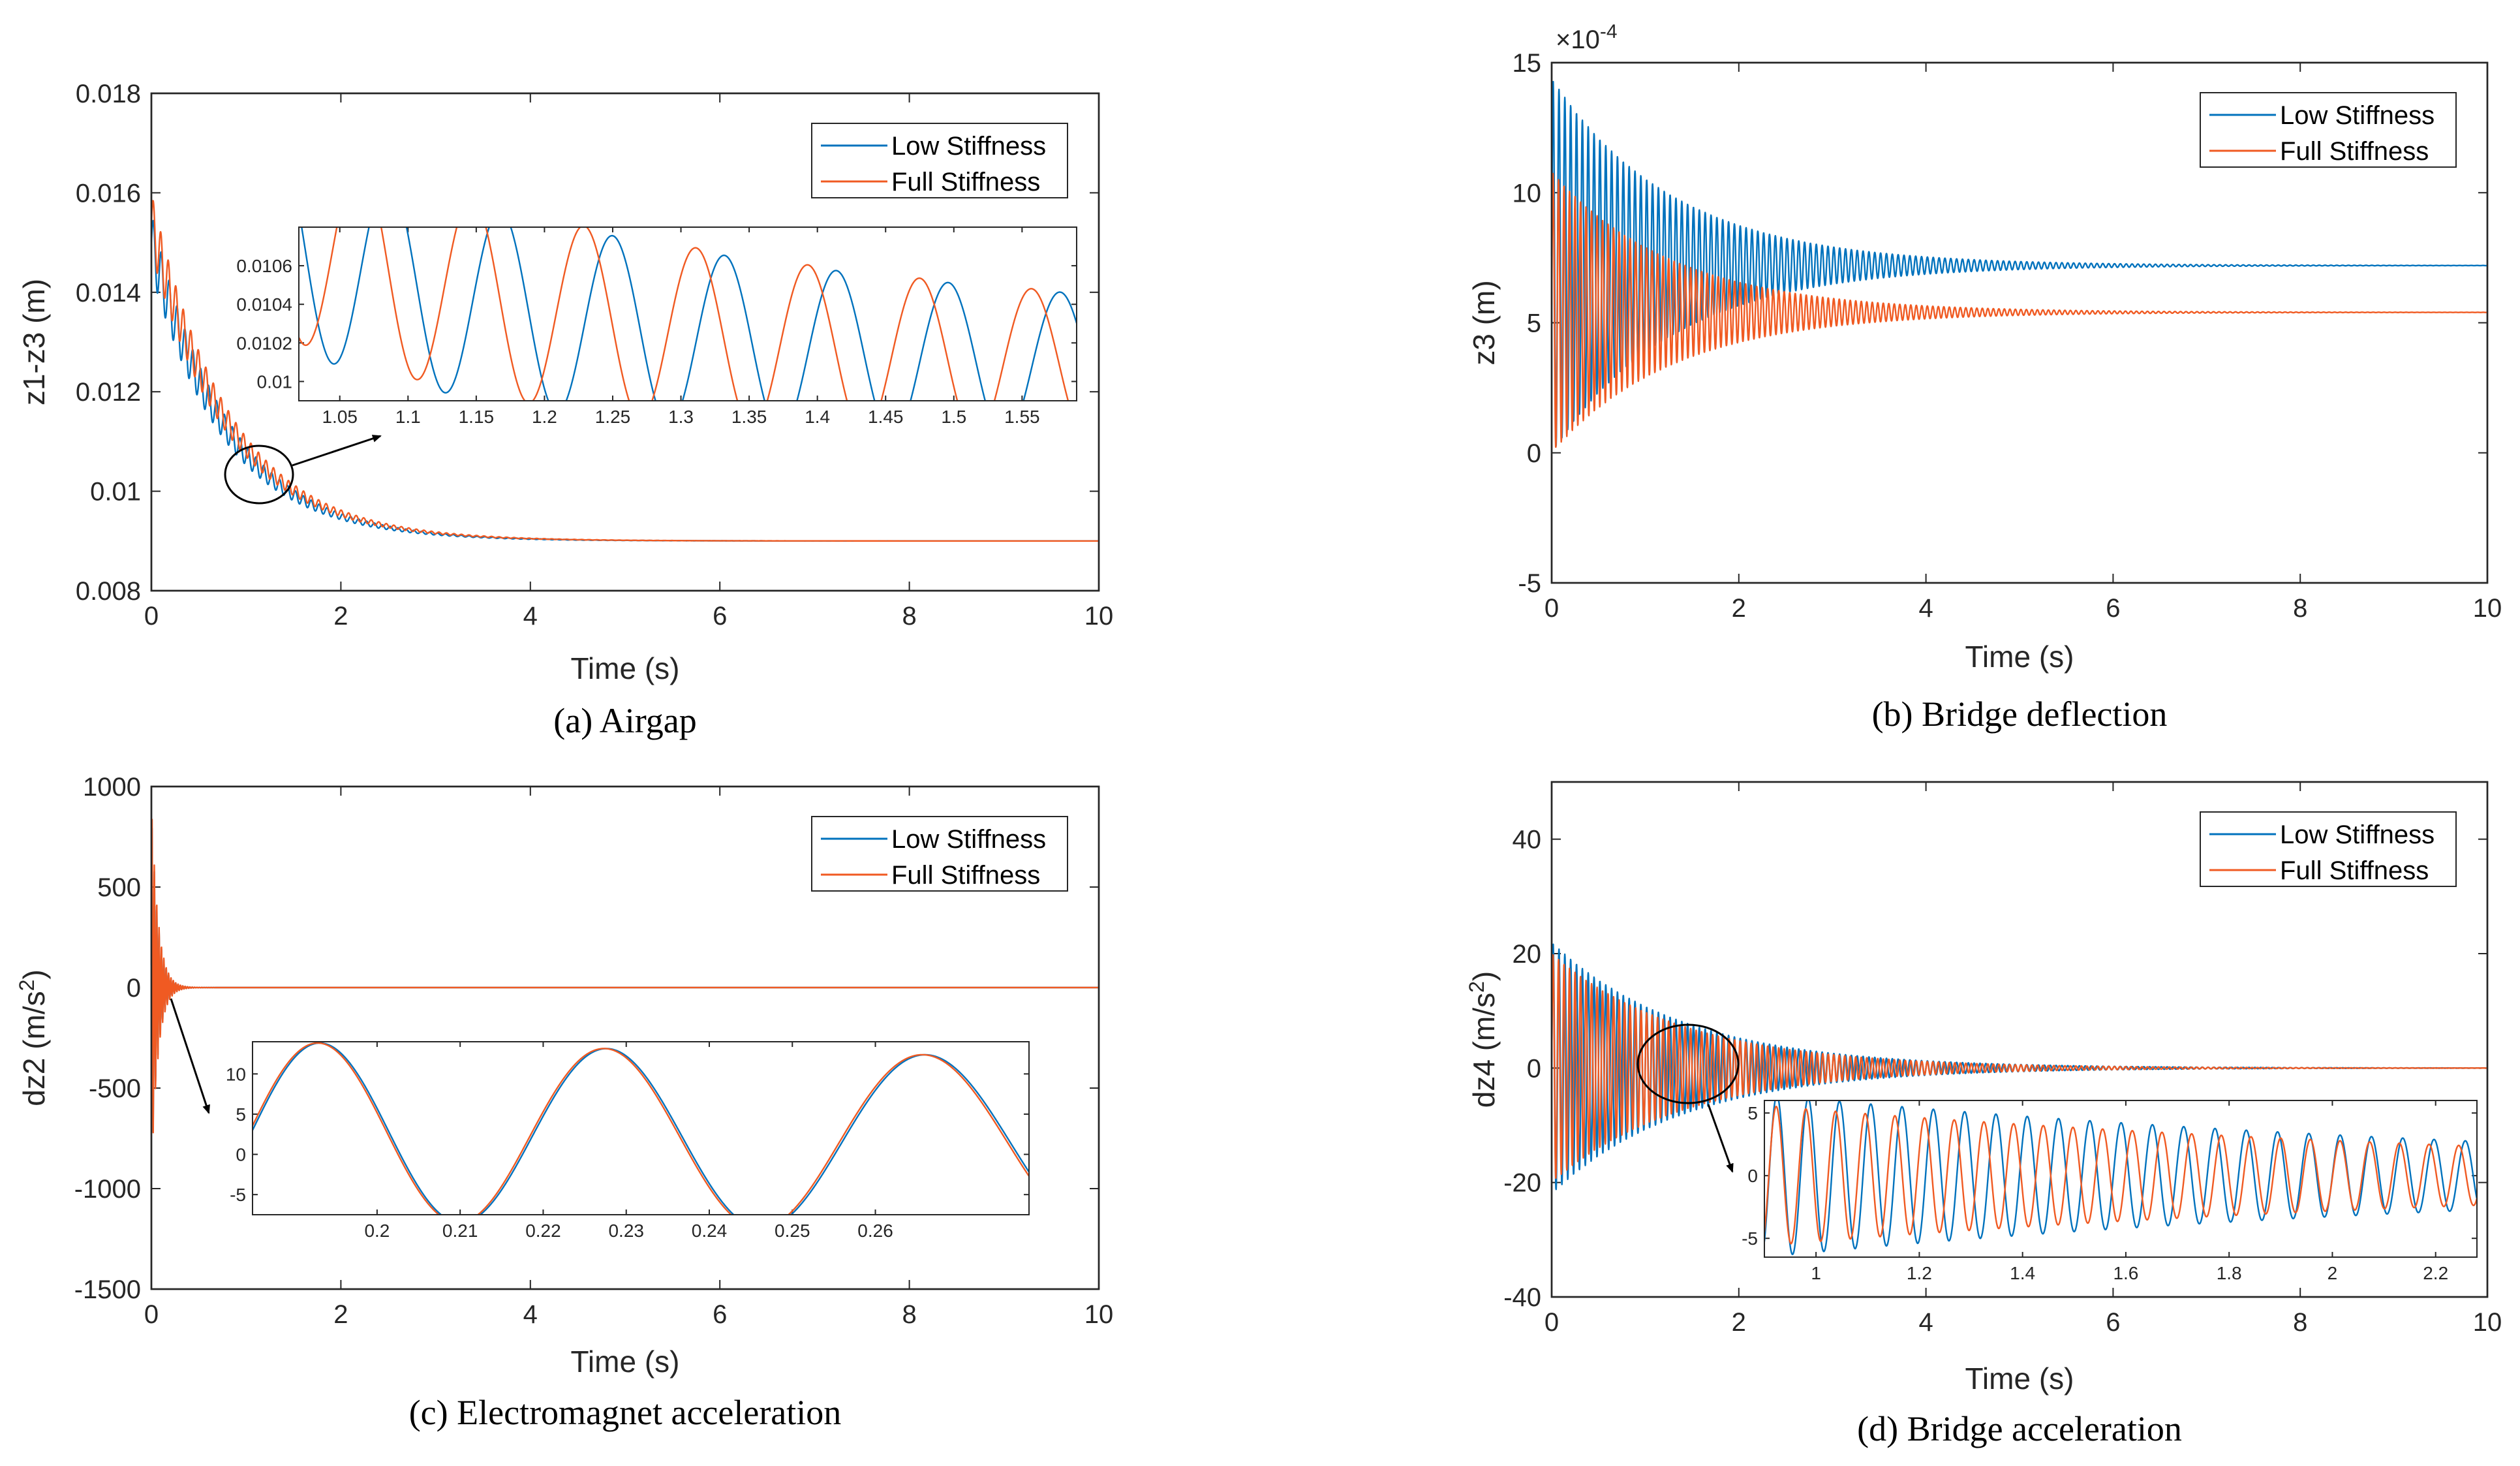 The width and height of the screenshot is (2520, 1466). I want to click on y-tick-label: -40, so click(1522, 1298).